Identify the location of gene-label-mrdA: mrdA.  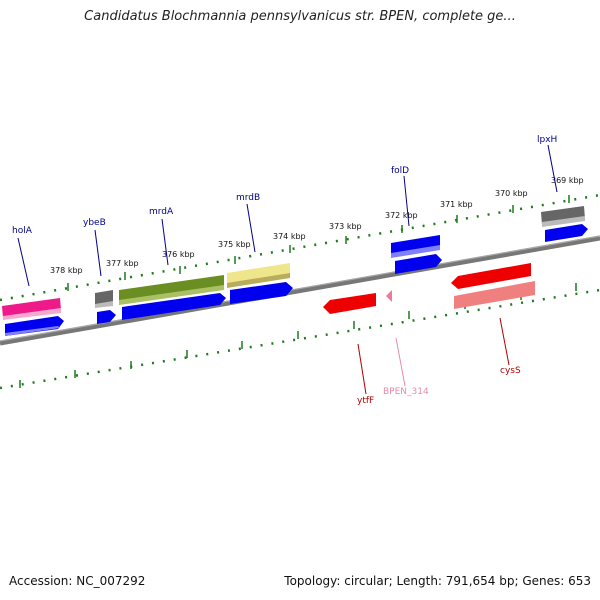
(161, 212).